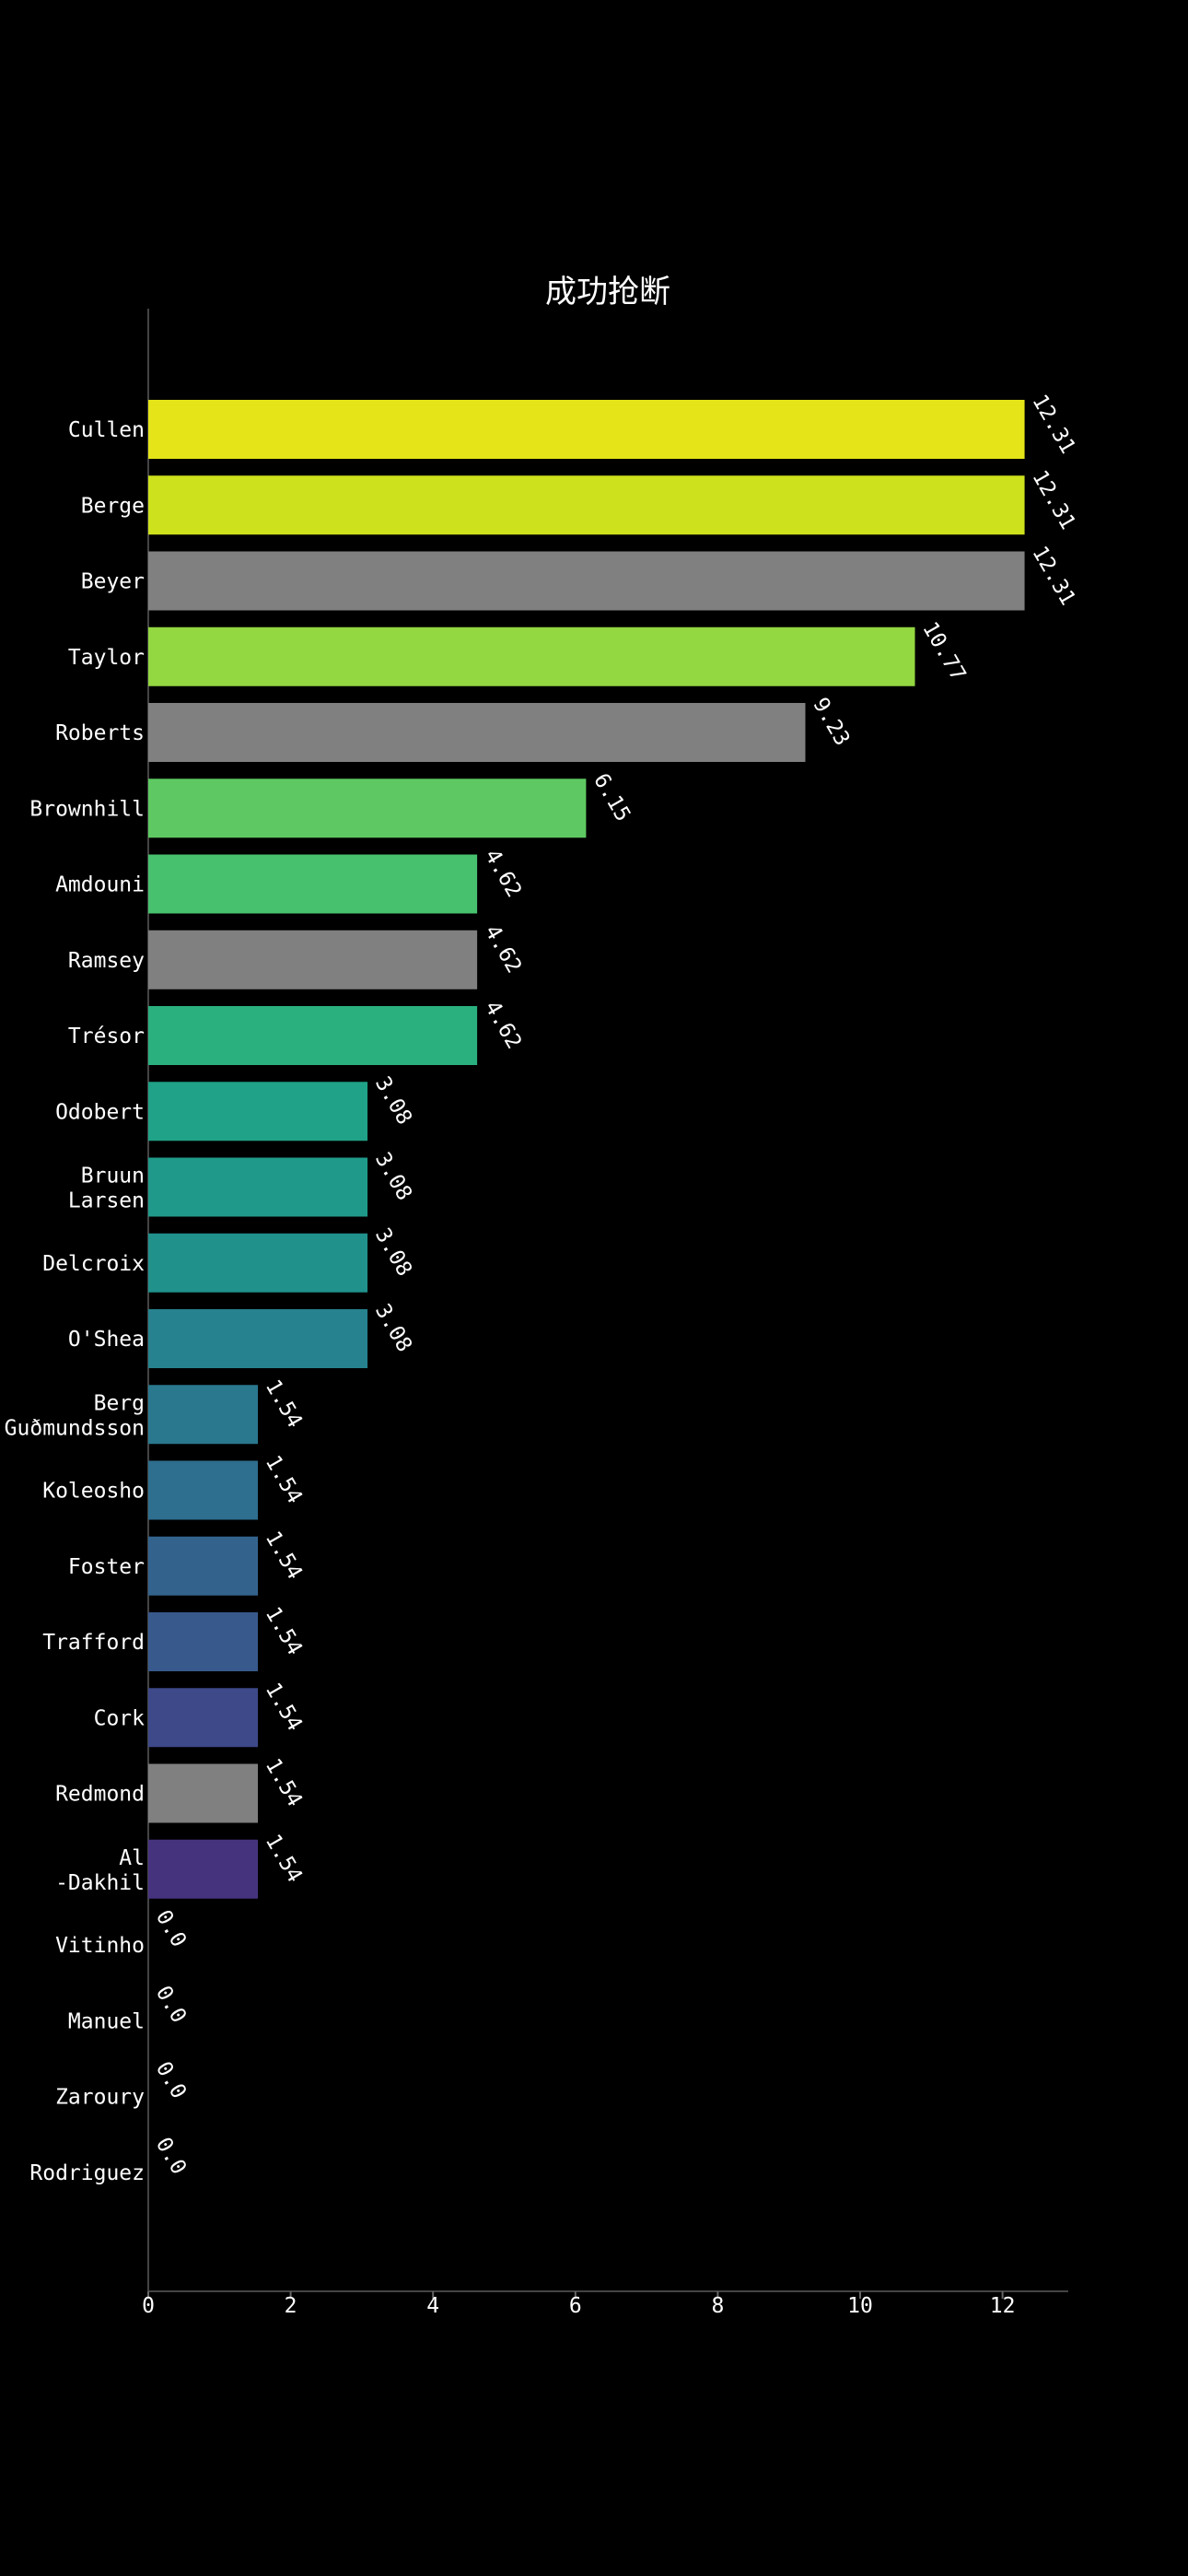 The width and height of the screenshot is (1188, 2576). What do you see at coordinates (100, 1871) in the screenshot?
I see `category-label-20: Al -Dakhil` at bounding box center [100, 1871].